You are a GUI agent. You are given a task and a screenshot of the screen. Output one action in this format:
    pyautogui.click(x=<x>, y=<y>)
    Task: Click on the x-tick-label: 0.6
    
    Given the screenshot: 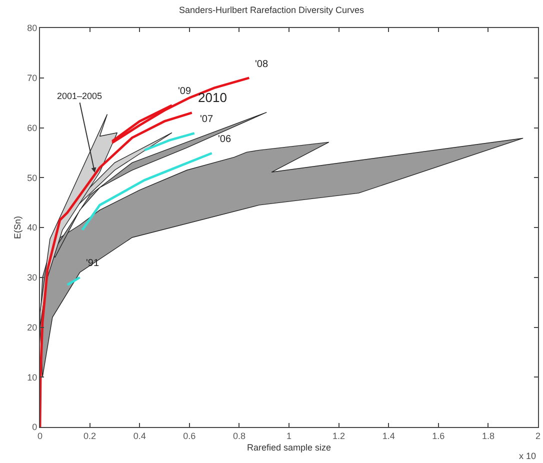 What is the action you would take?
    pyautogui.click(x=189, y=435)
    